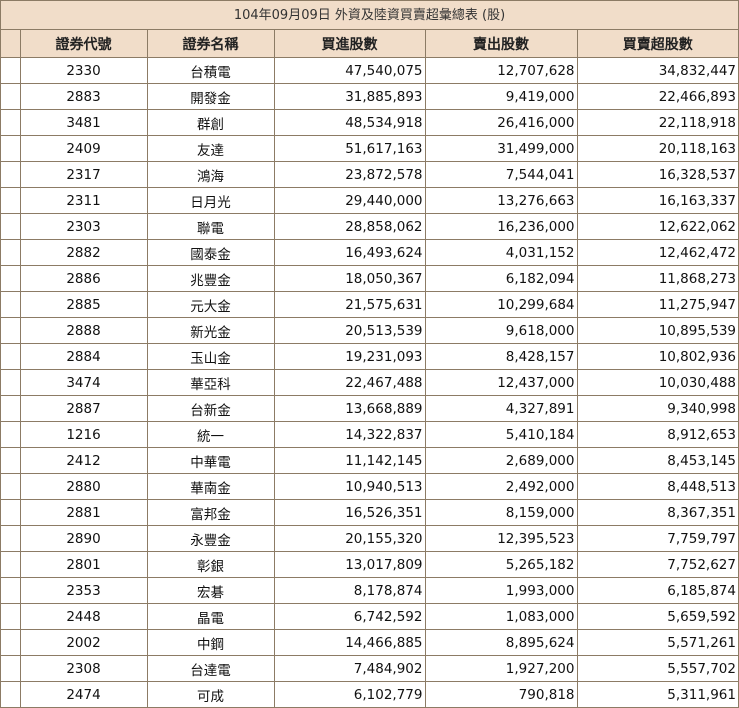  What do you see at coordinates (500, 356) in the screenshot?
I see `sell-shares-cell: 8,428,157` at bounding box center [500, 356].